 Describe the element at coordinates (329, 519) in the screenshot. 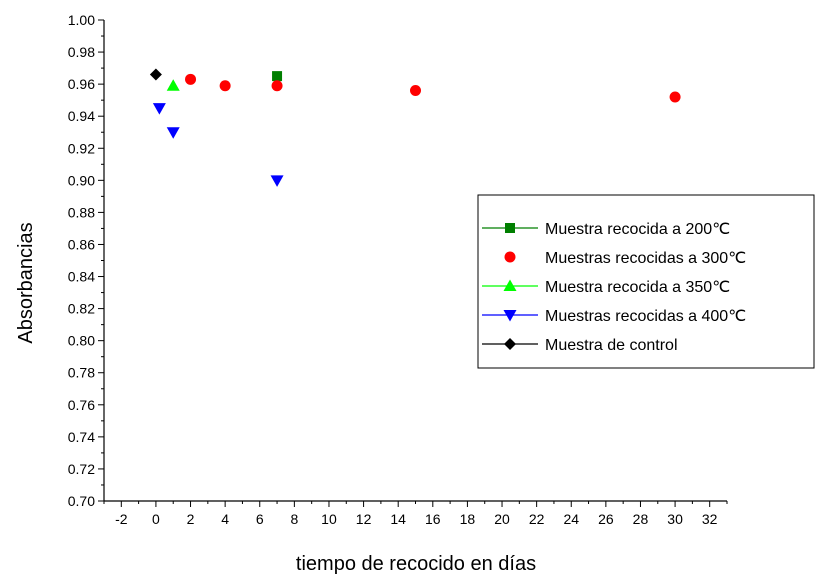

I see `x-tick-label: 10` at that location.